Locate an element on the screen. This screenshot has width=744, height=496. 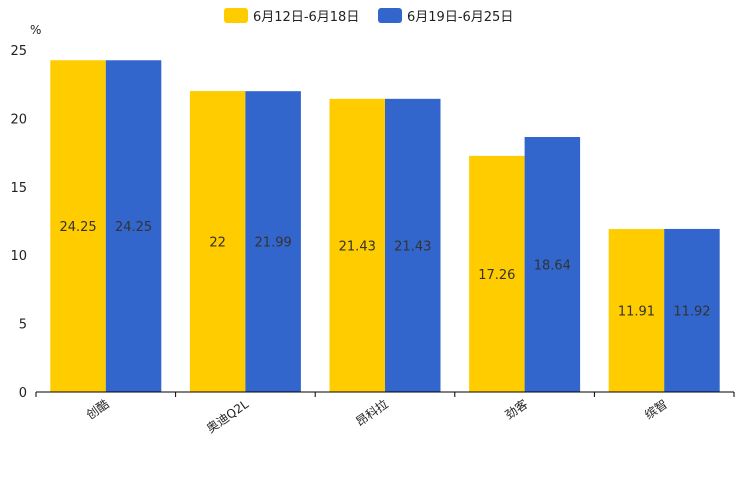
data-label: 17.26 is located at coordinates (496, 275).